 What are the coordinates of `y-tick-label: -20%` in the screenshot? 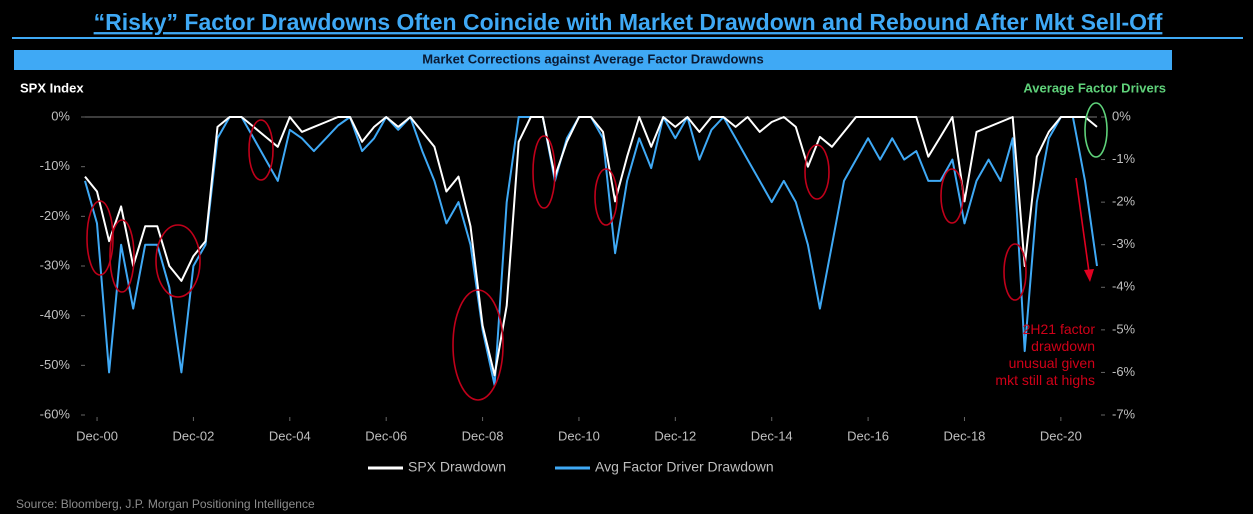 It's located at (55, 215).